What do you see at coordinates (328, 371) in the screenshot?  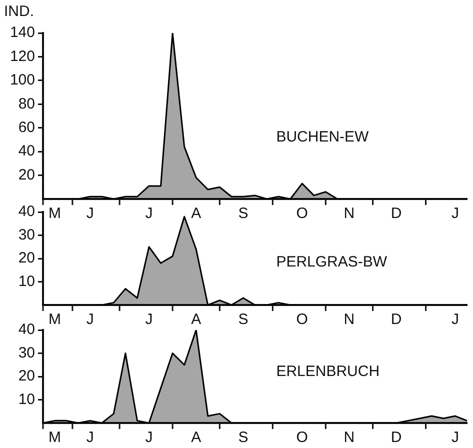 I see `text: ERLENBRUCH` at bounding box center [328, 371].